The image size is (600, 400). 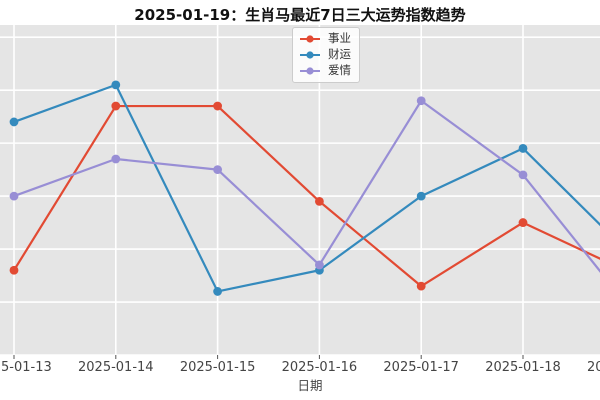 What do you see at coordinates (325, 70) in the screenshot?
I see `legend-item-love: 爱情` at bounding box center [325, 70].